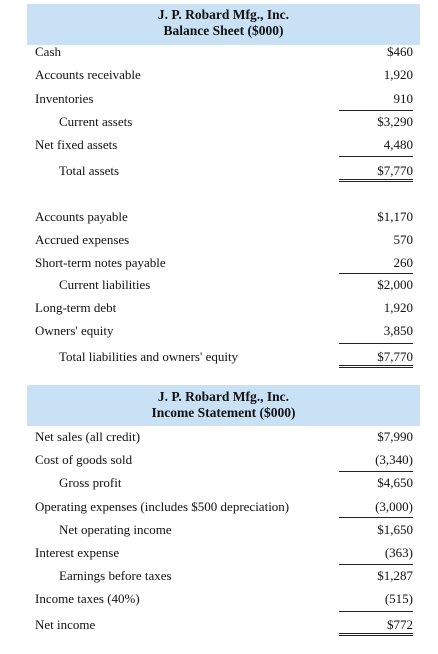 The height and width of the screenshot is (654, 438). What do you see at coordinates (223, 412) in the screenshot?
I see `income-statement-title: Income Statement ($000)` at bounding box center [223, 412].